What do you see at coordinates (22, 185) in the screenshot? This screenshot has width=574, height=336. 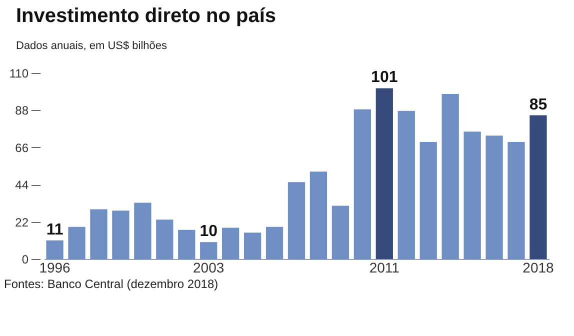 I see `y-tick-label: 44` at bounding box center [22, 185].